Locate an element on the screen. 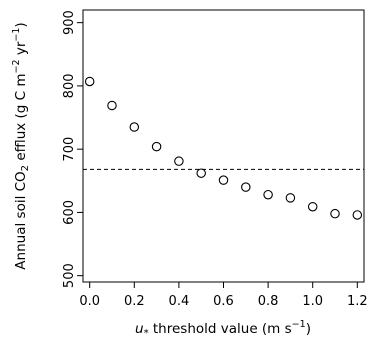  x-axis-label: u* threshold value (m s−1) is located at coordinates (223, 329).